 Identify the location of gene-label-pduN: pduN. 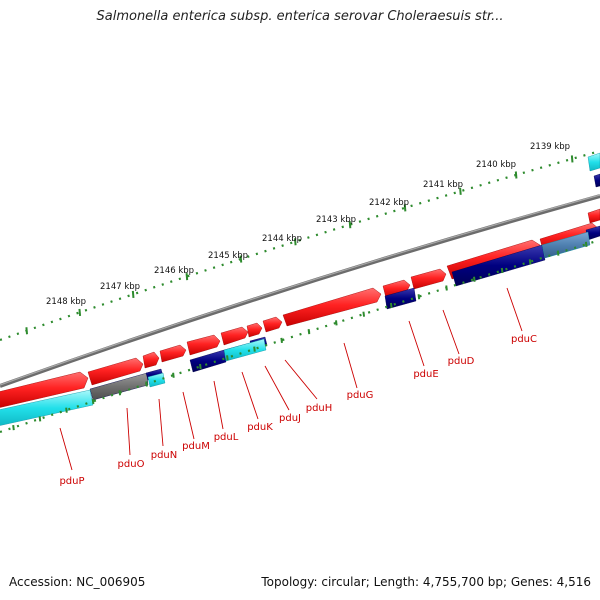
(164, 455).